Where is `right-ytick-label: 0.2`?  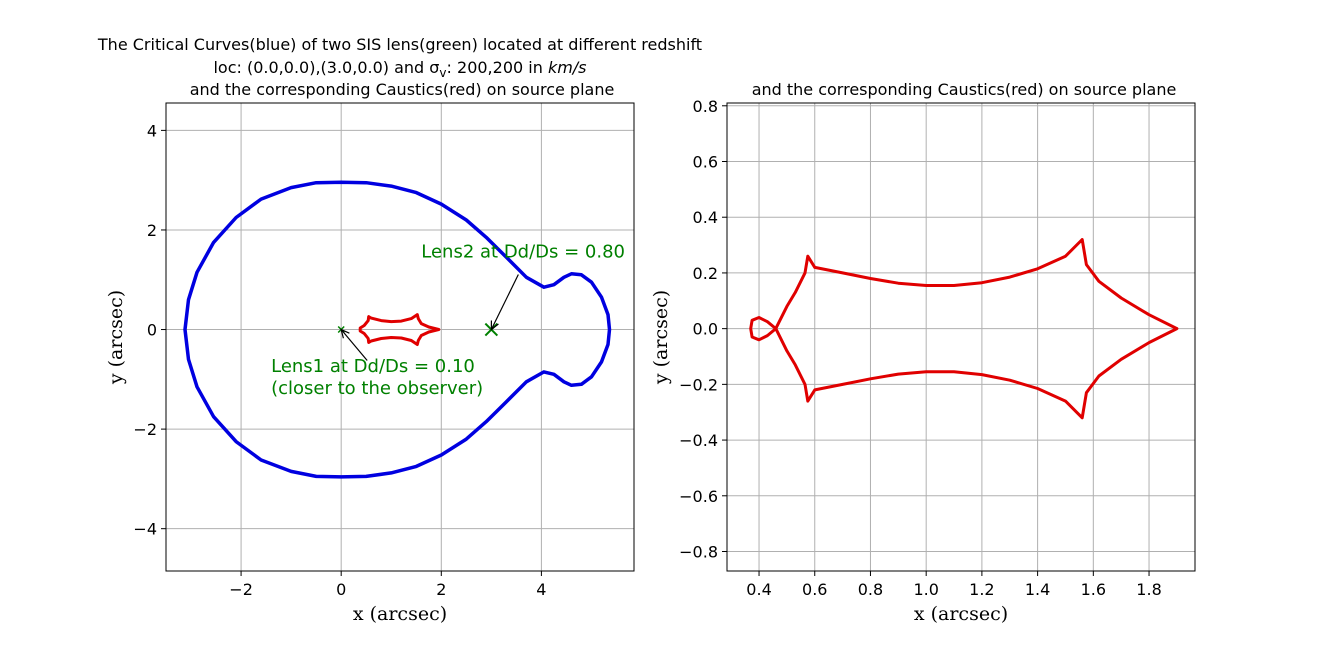
right-ytick-label: 0.2 is located at coordinates (705, 273).